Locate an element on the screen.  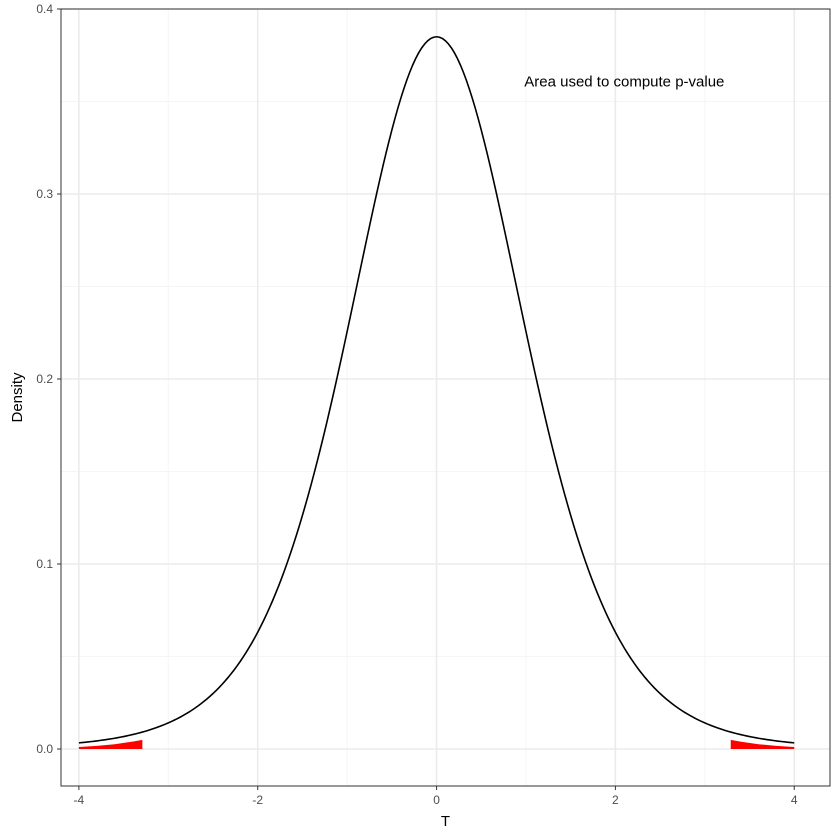
x-tick-label: -2 is located at coordinates (257, 800).